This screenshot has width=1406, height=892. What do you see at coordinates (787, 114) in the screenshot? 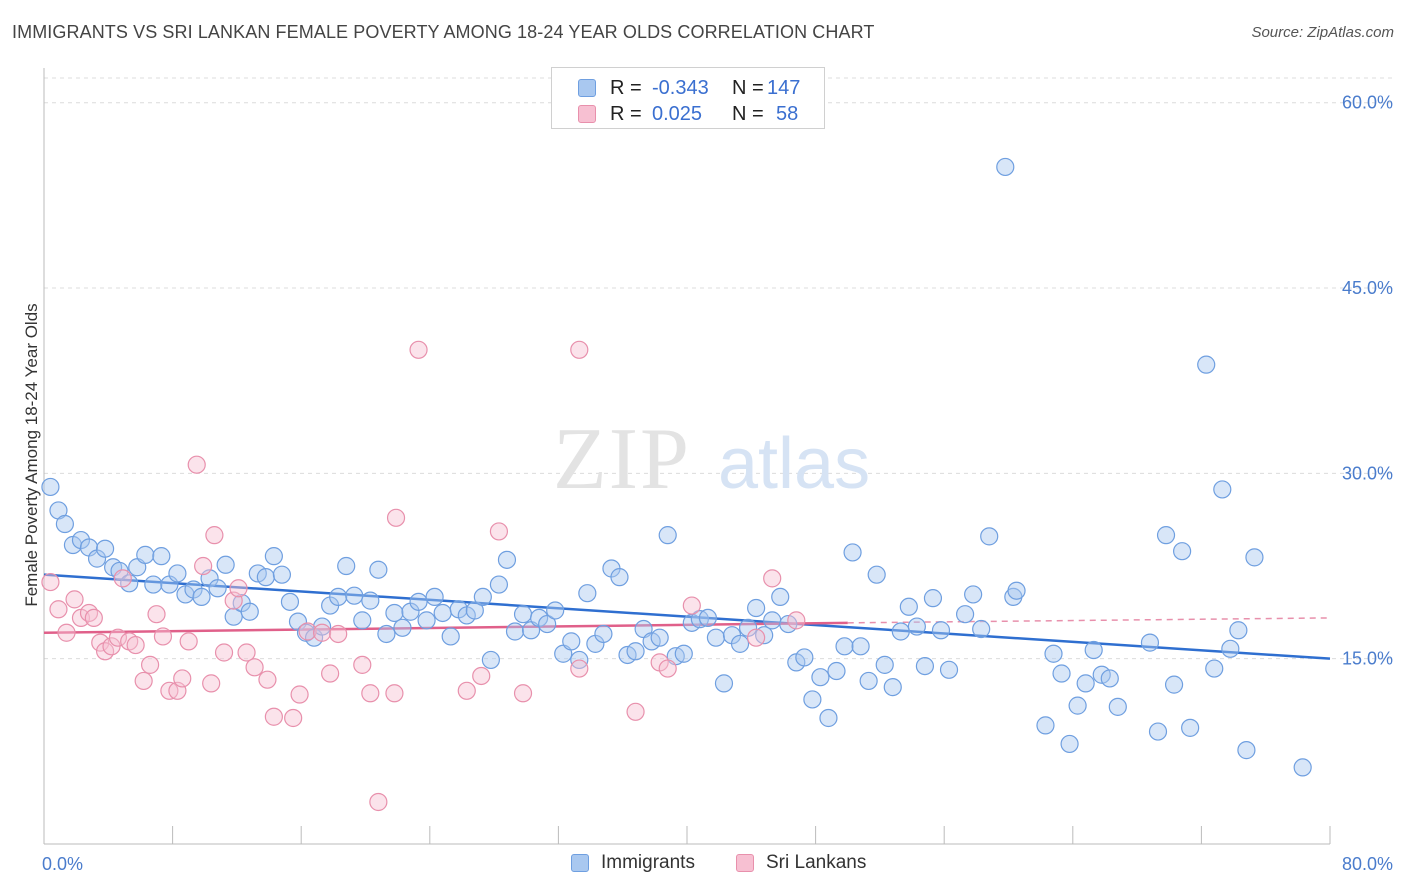
I see `n-value: 58` at bounding box center [787, 114].